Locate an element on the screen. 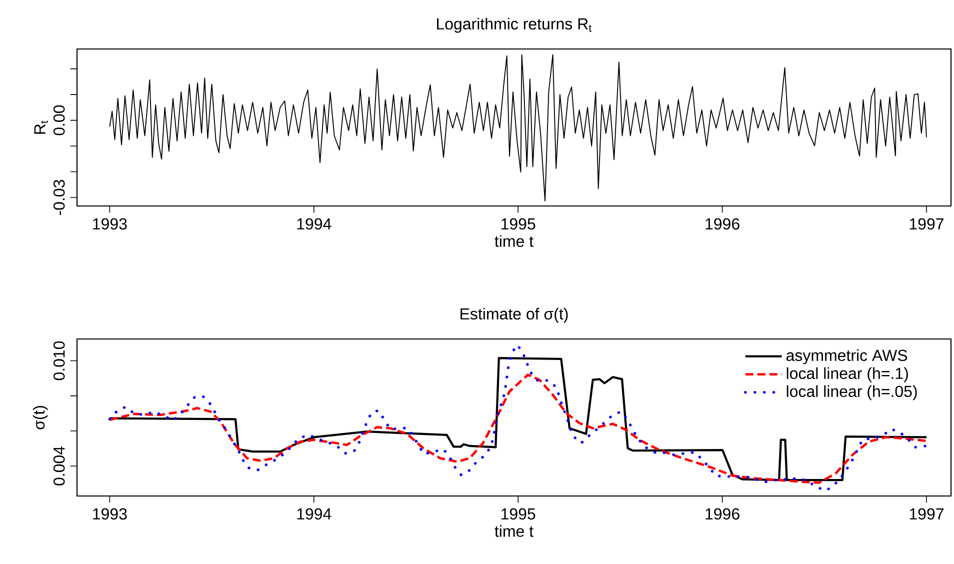 The width and height of the screenshot is (954, 564). y-tick-label: -0.03 is located at coordinates (59, 198).